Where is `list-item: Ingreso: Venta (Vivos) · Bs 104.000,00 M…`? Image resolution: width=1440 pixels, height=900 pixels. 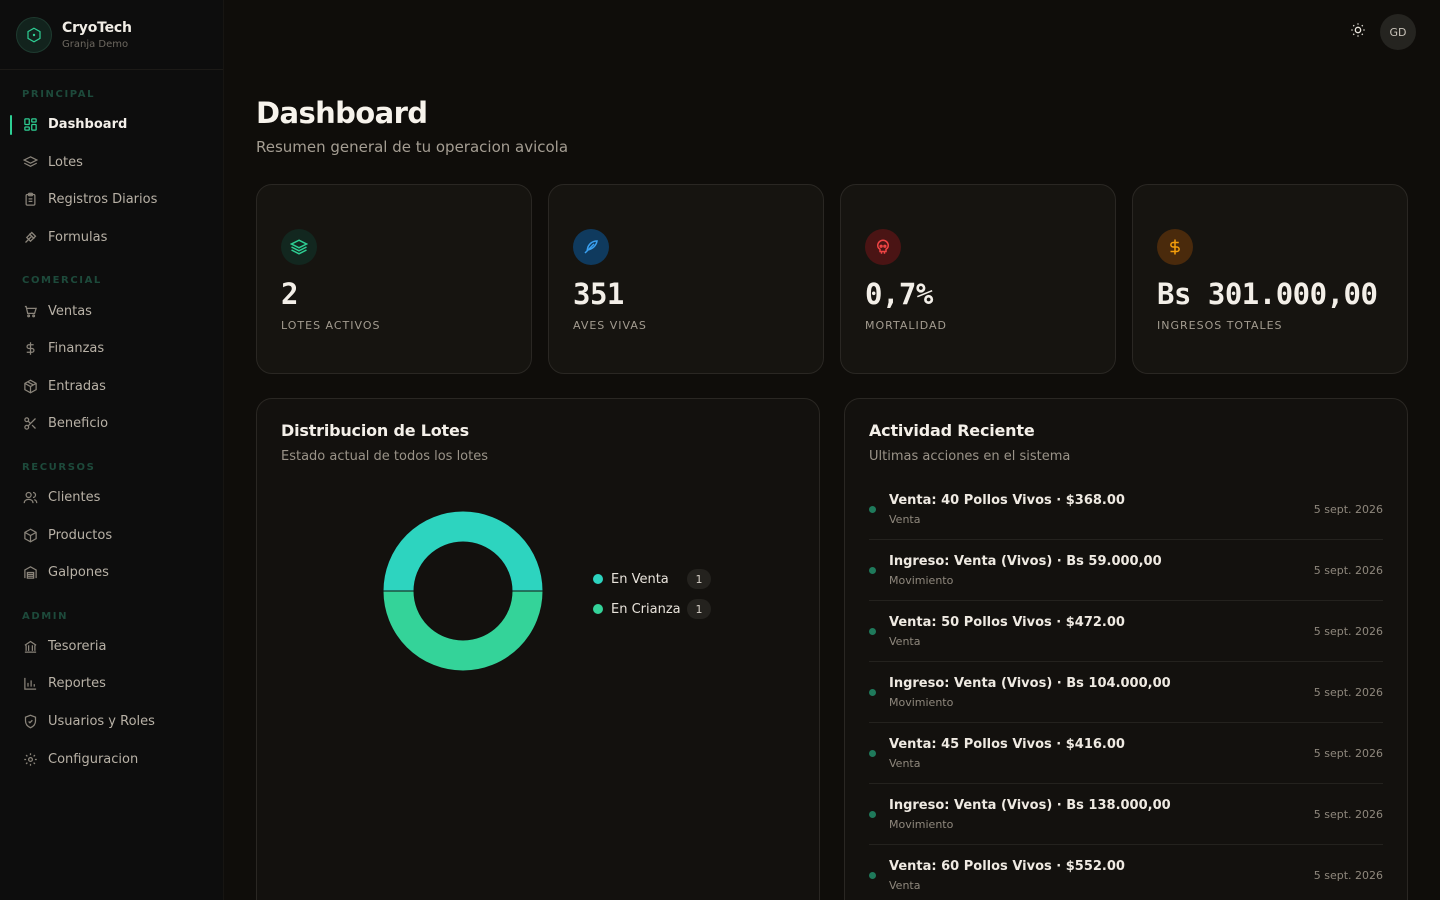 list-item: Ingreso: Venta (Vivos) · Bs 104.000,00 M… is located at coordinates (1126, 692).